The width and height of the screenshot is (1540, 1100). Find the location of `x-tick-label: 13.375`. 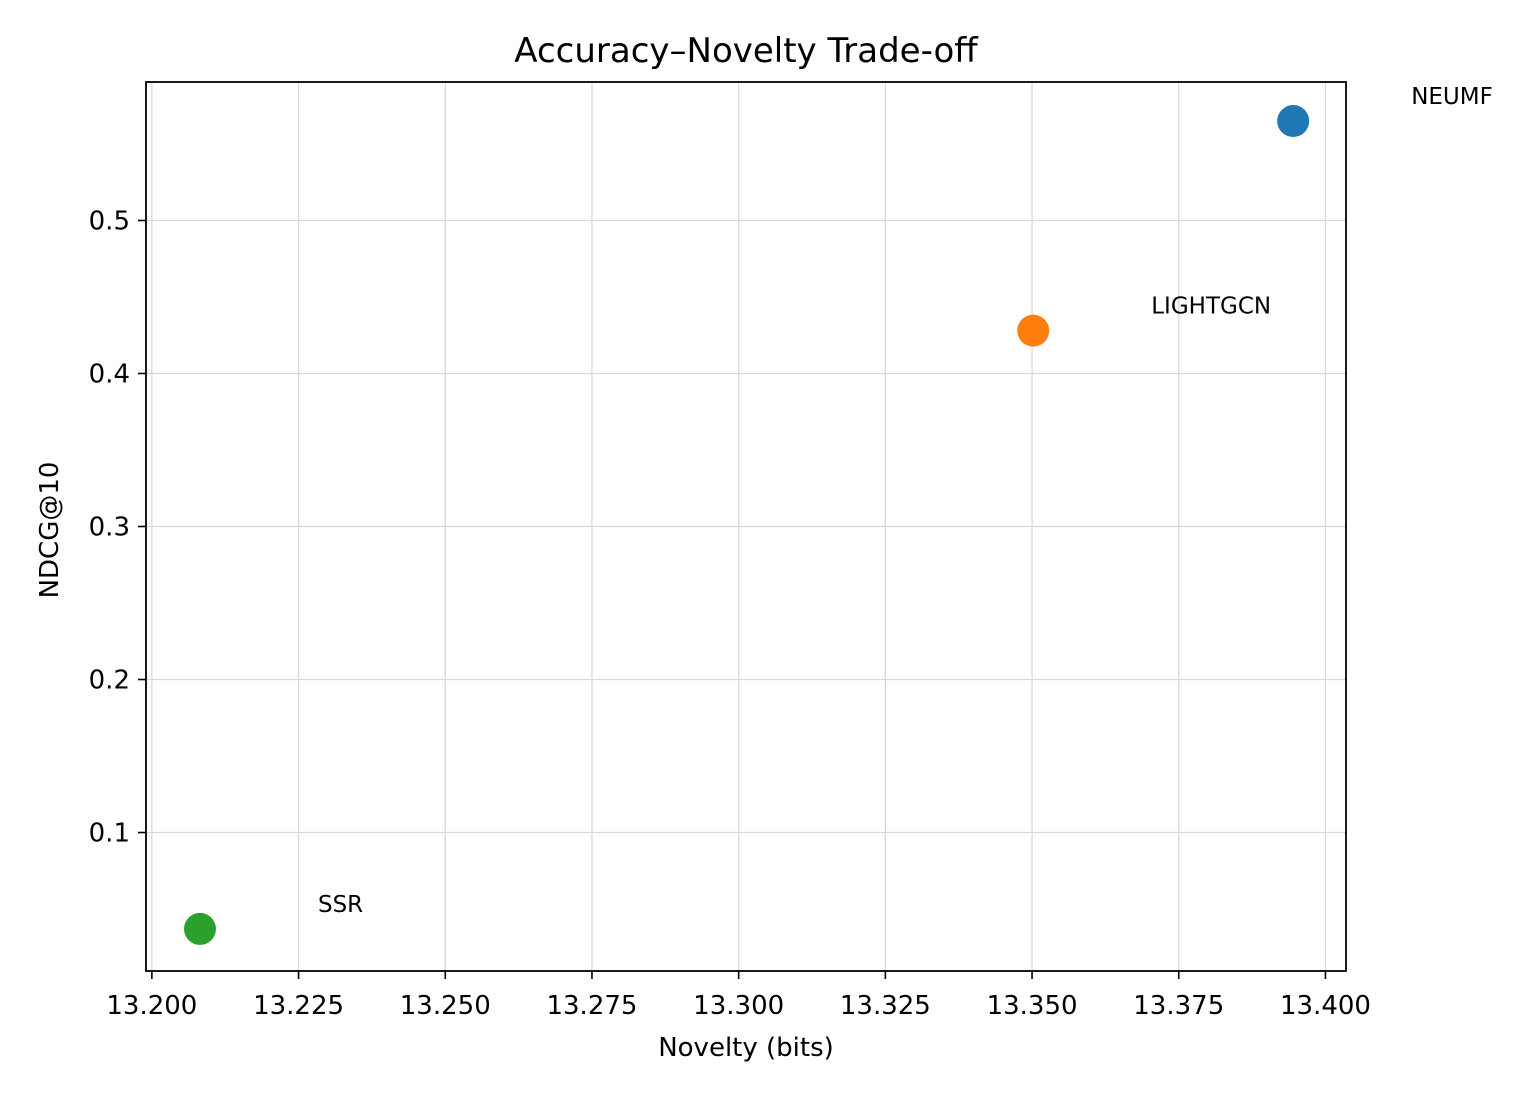

x-tick-label: 13.375 is located at coordinates (1178, 1006).